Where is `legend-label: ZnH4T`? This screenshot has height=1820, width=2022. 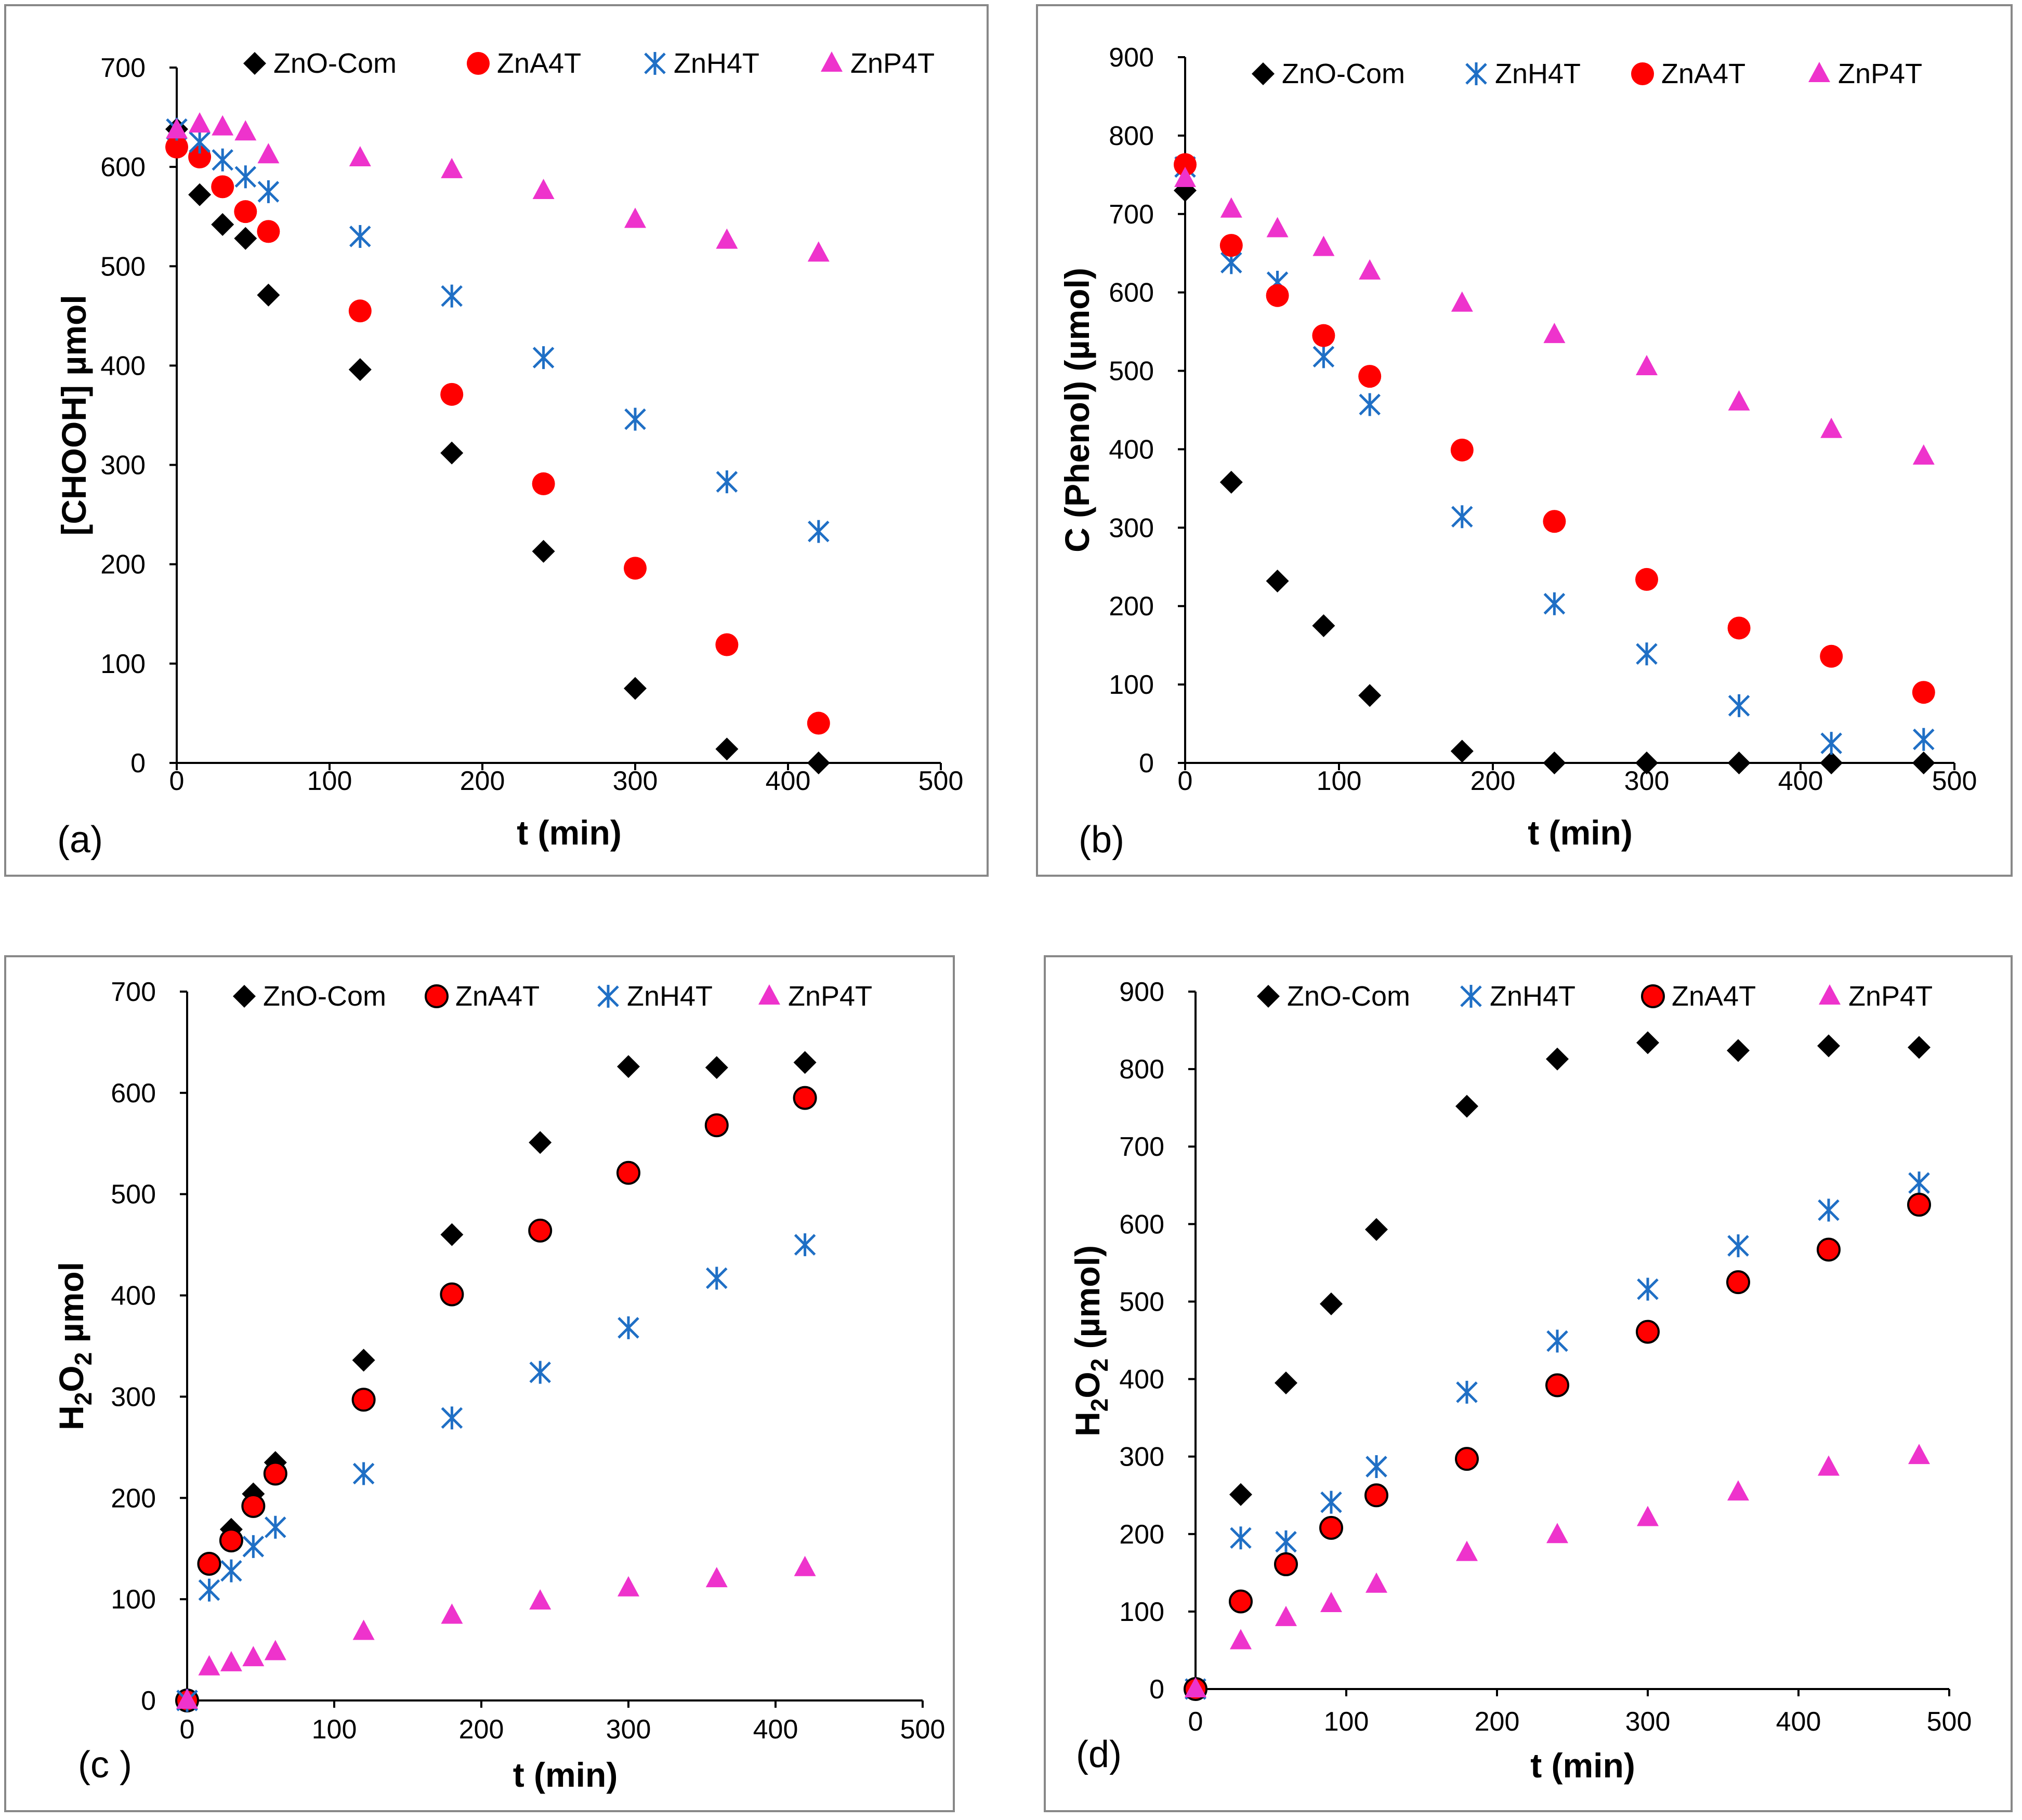 legend-label: ZnH4T is located at coordinates (717, 64).